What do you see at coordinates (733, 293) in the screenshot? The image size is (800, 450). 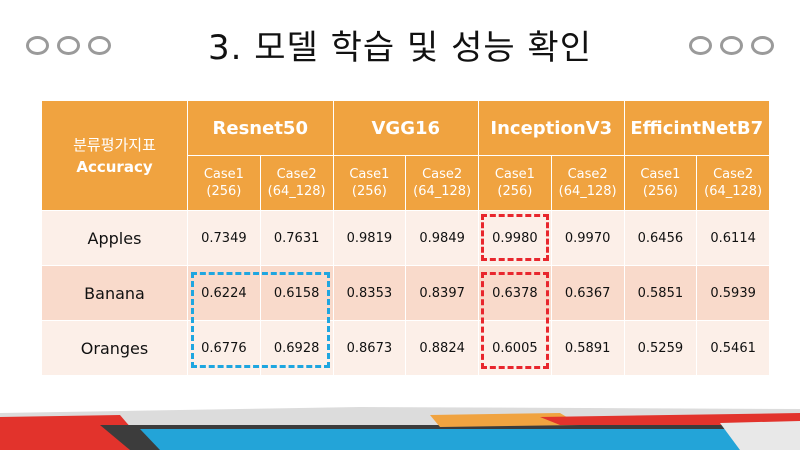 I see `accuracy-cell: 0.5939` at bounding box center [733, 293].